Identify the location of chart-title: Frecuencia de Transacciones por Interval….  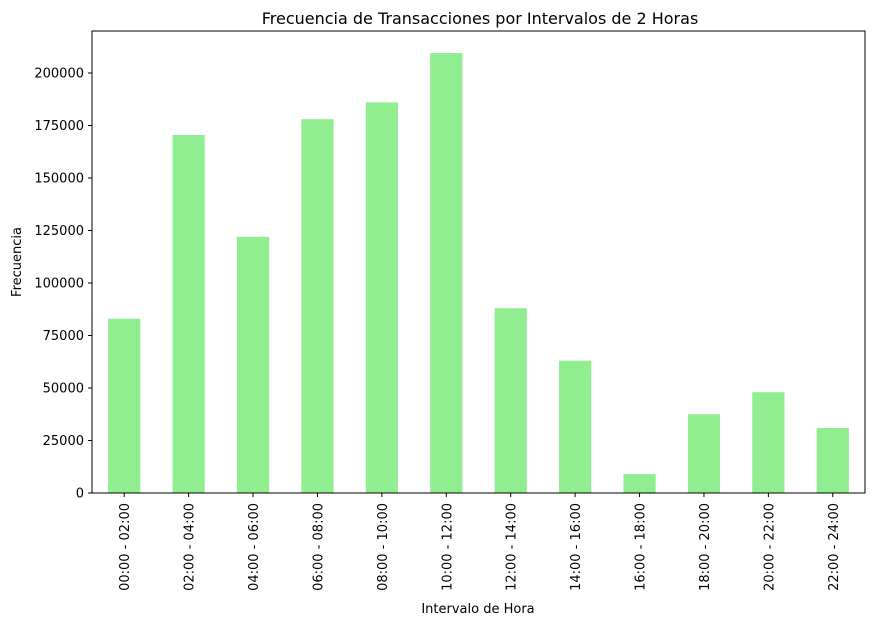
(480, 18).